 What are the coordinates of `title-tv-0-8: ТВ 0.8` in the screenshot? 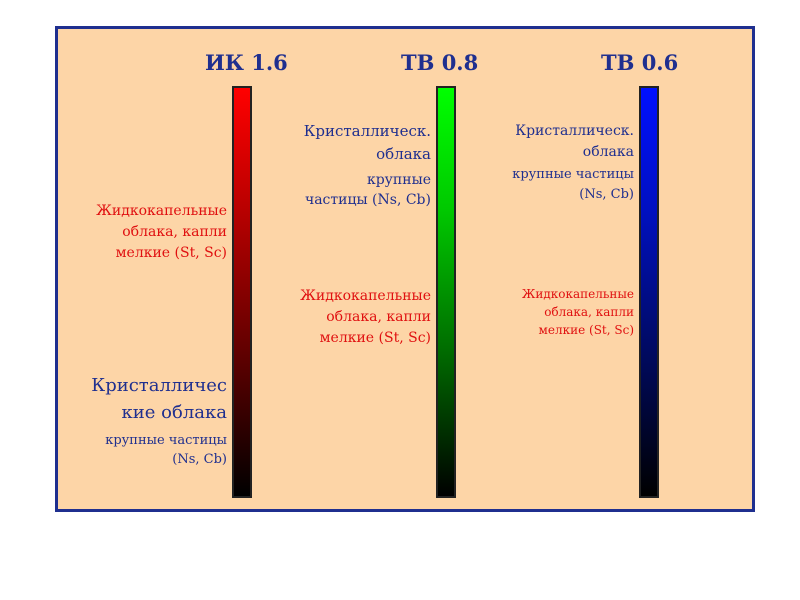 It's located at (440, 62).